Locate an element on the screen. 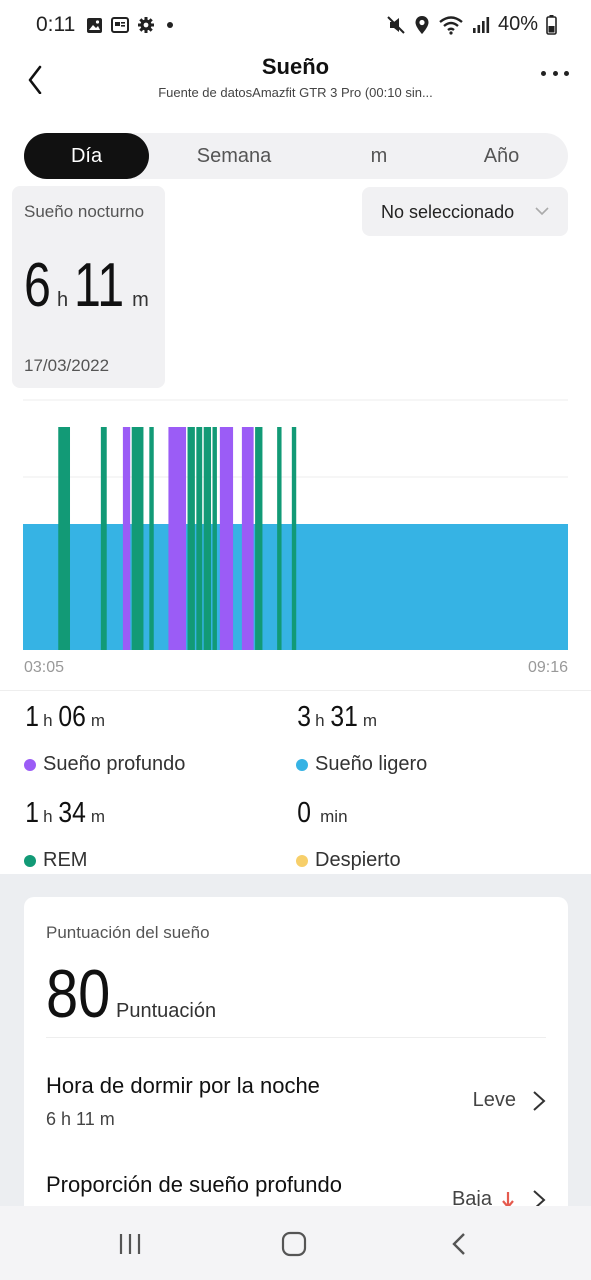 This screenshot has width=591, height=1280. axis-start-time: 03:05 is located at coordinates (44, 667).